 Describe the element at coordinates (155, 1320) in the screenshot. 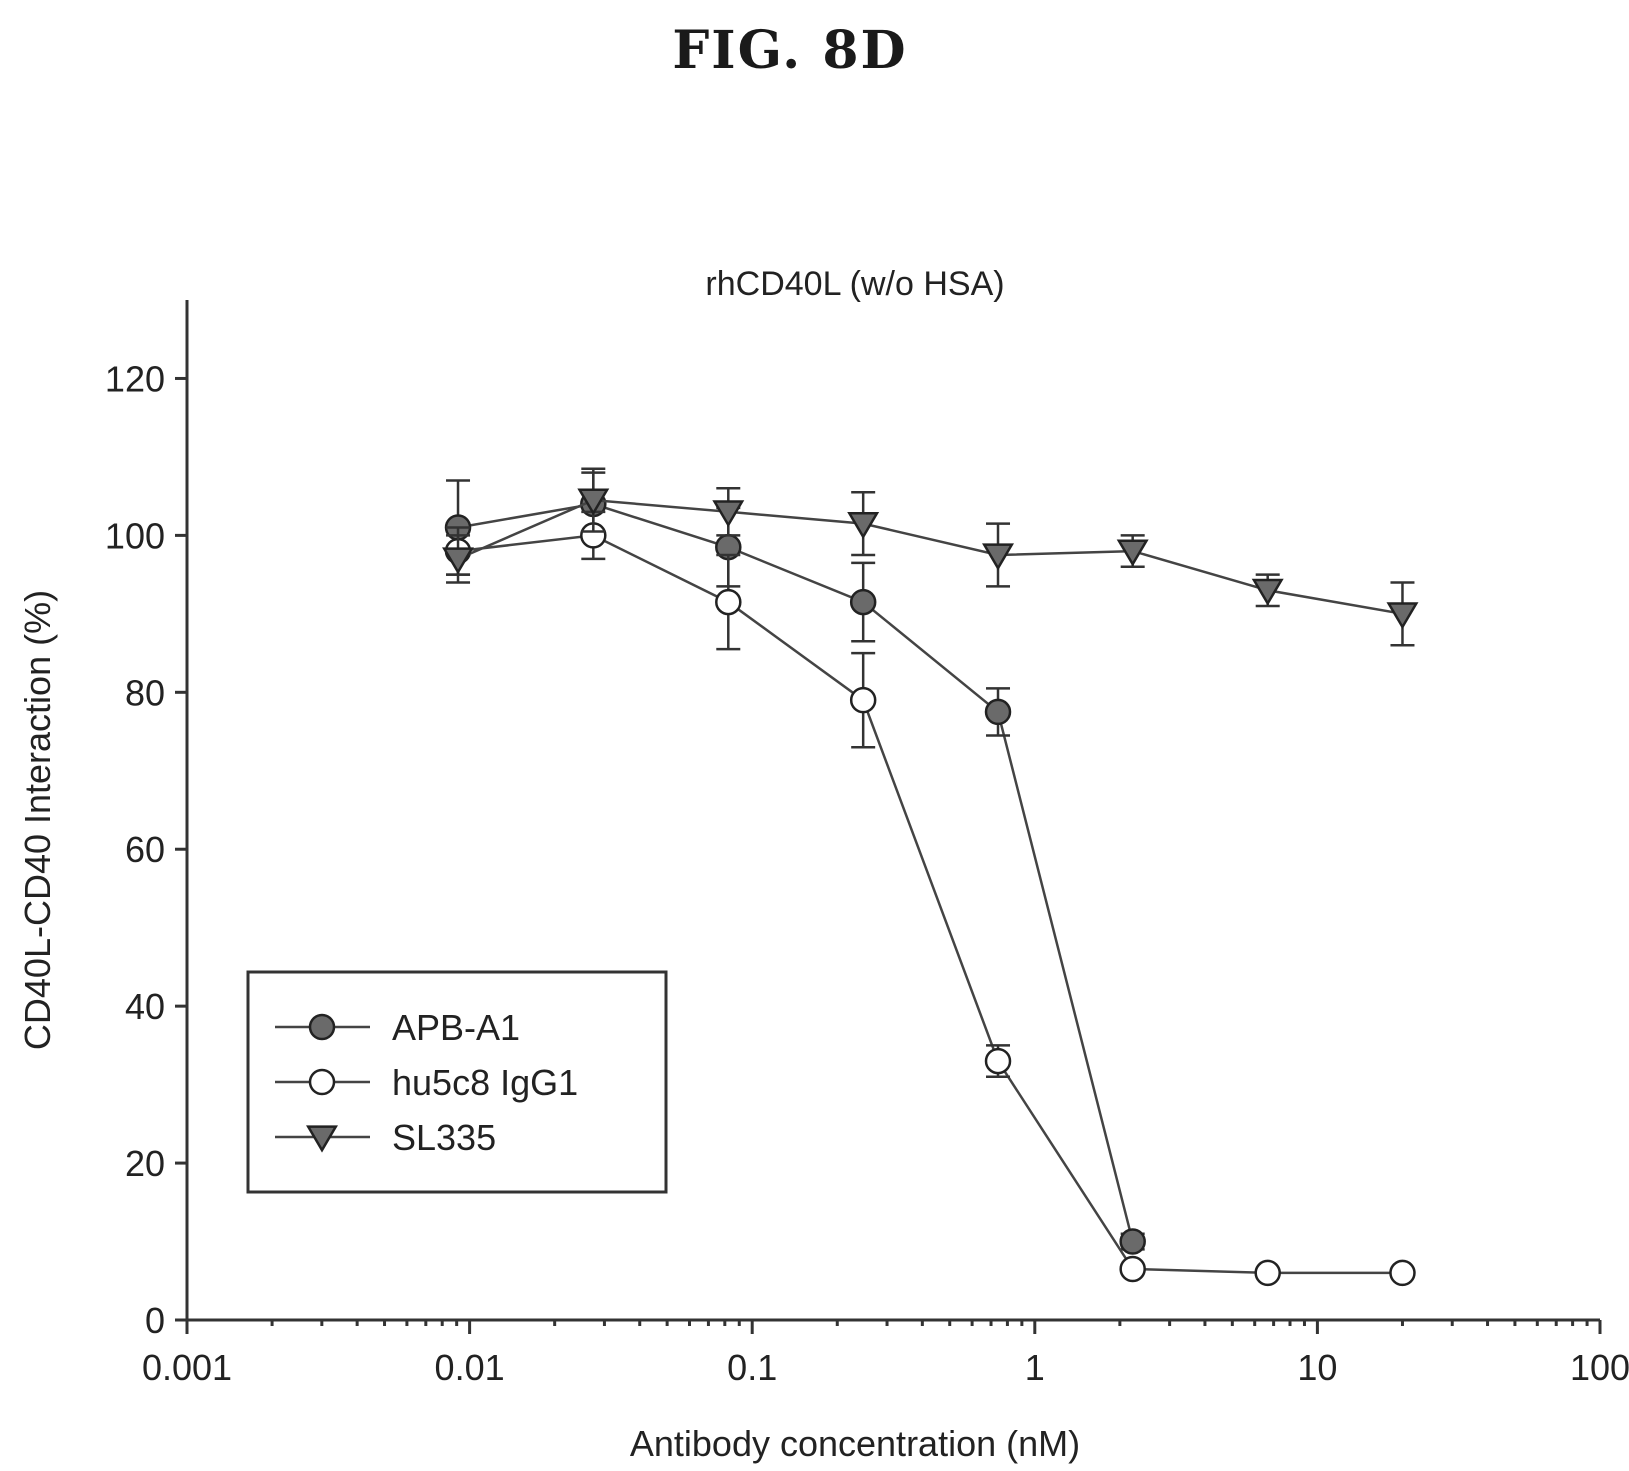

I see `y-tick-label: 0` at that location.